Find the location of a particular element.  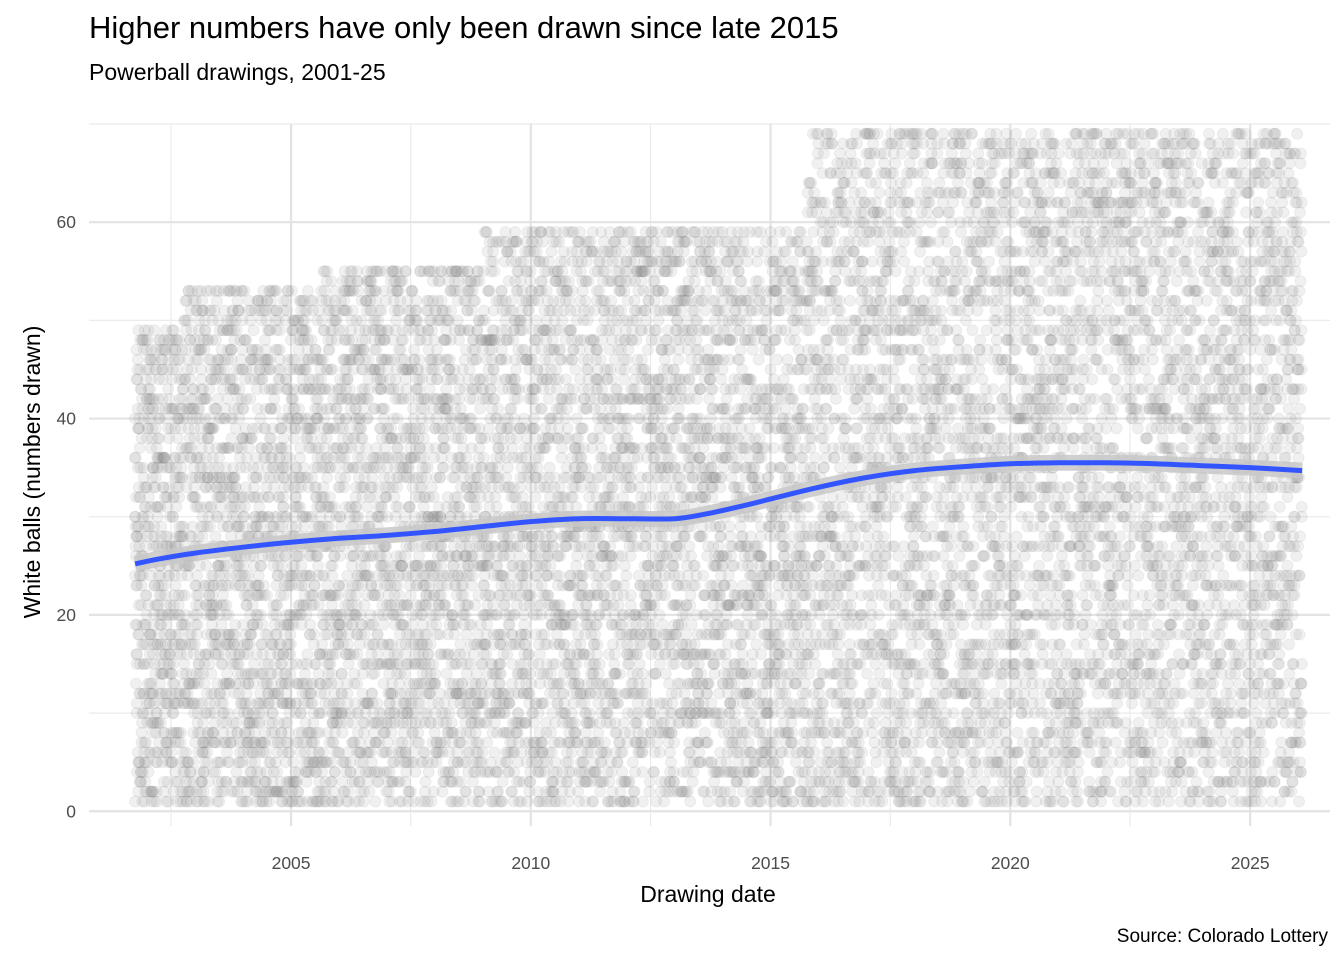

chart-subtitle: Powerball drawings, 2001-25 is located at coordinates (237, 72).